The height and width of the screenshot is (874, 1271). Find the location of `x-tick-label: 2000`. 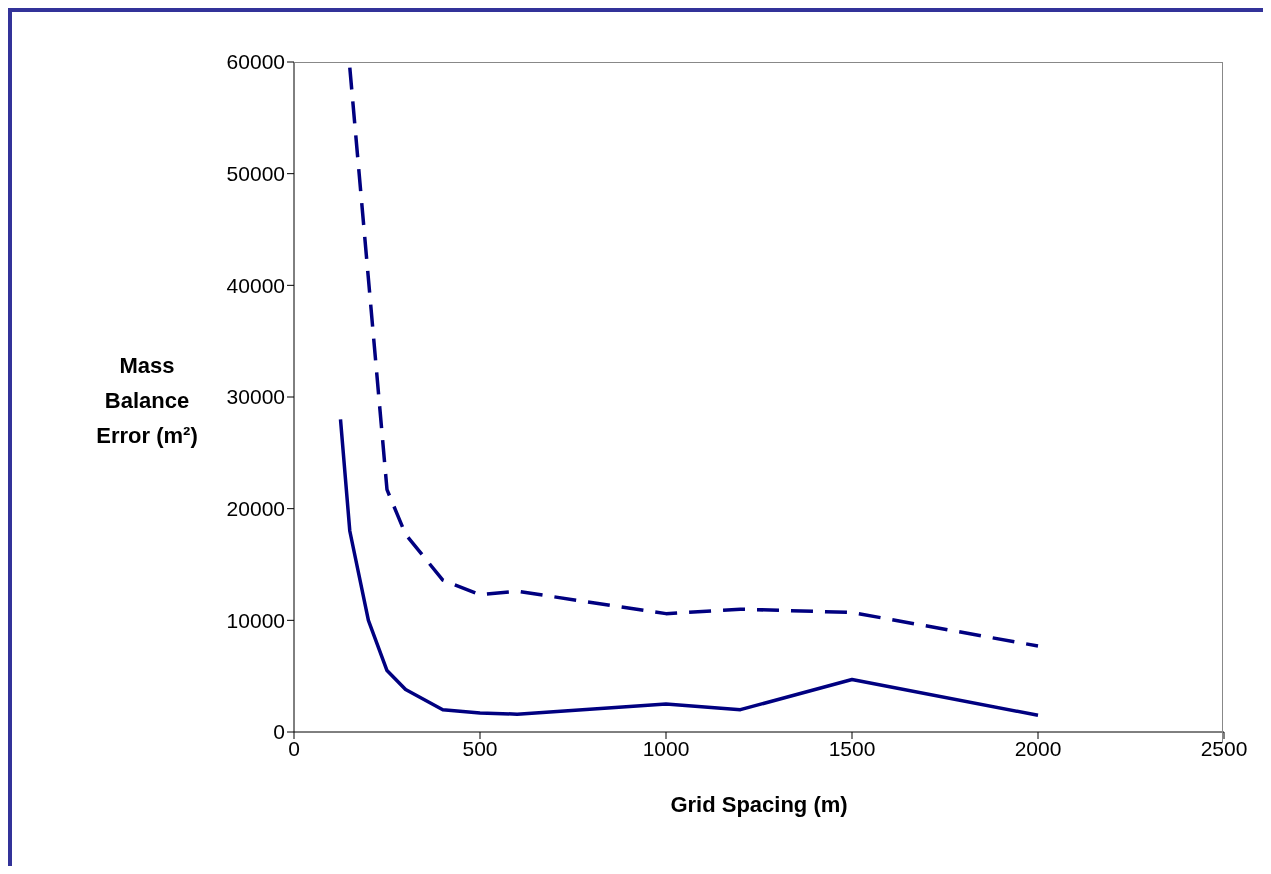

x-tick-label: 2000 is located at coordinates (1038, 748).